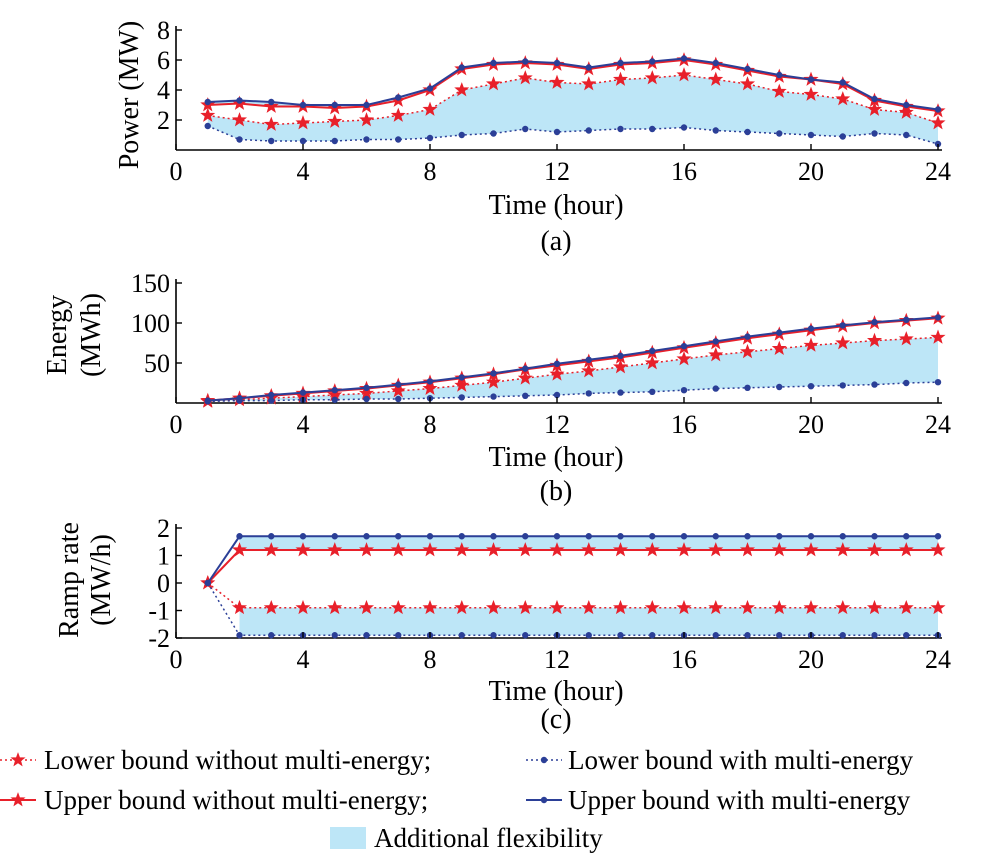  What do you see at coordinates (150, 283) in the screenshot?
I see `y-tick-label: 150` at bounding box center [150, 283].